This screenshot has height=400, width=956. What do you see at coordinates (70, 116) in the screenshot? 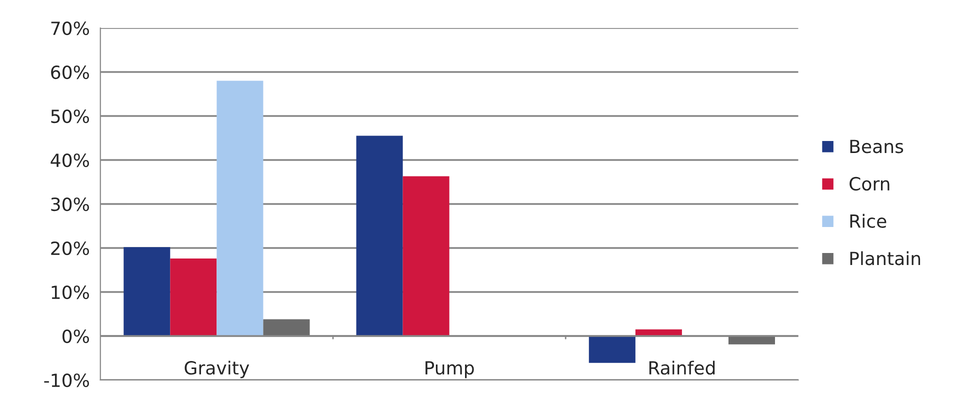
I see `y-tick-label: 50%` at bounding box center [70, 116].